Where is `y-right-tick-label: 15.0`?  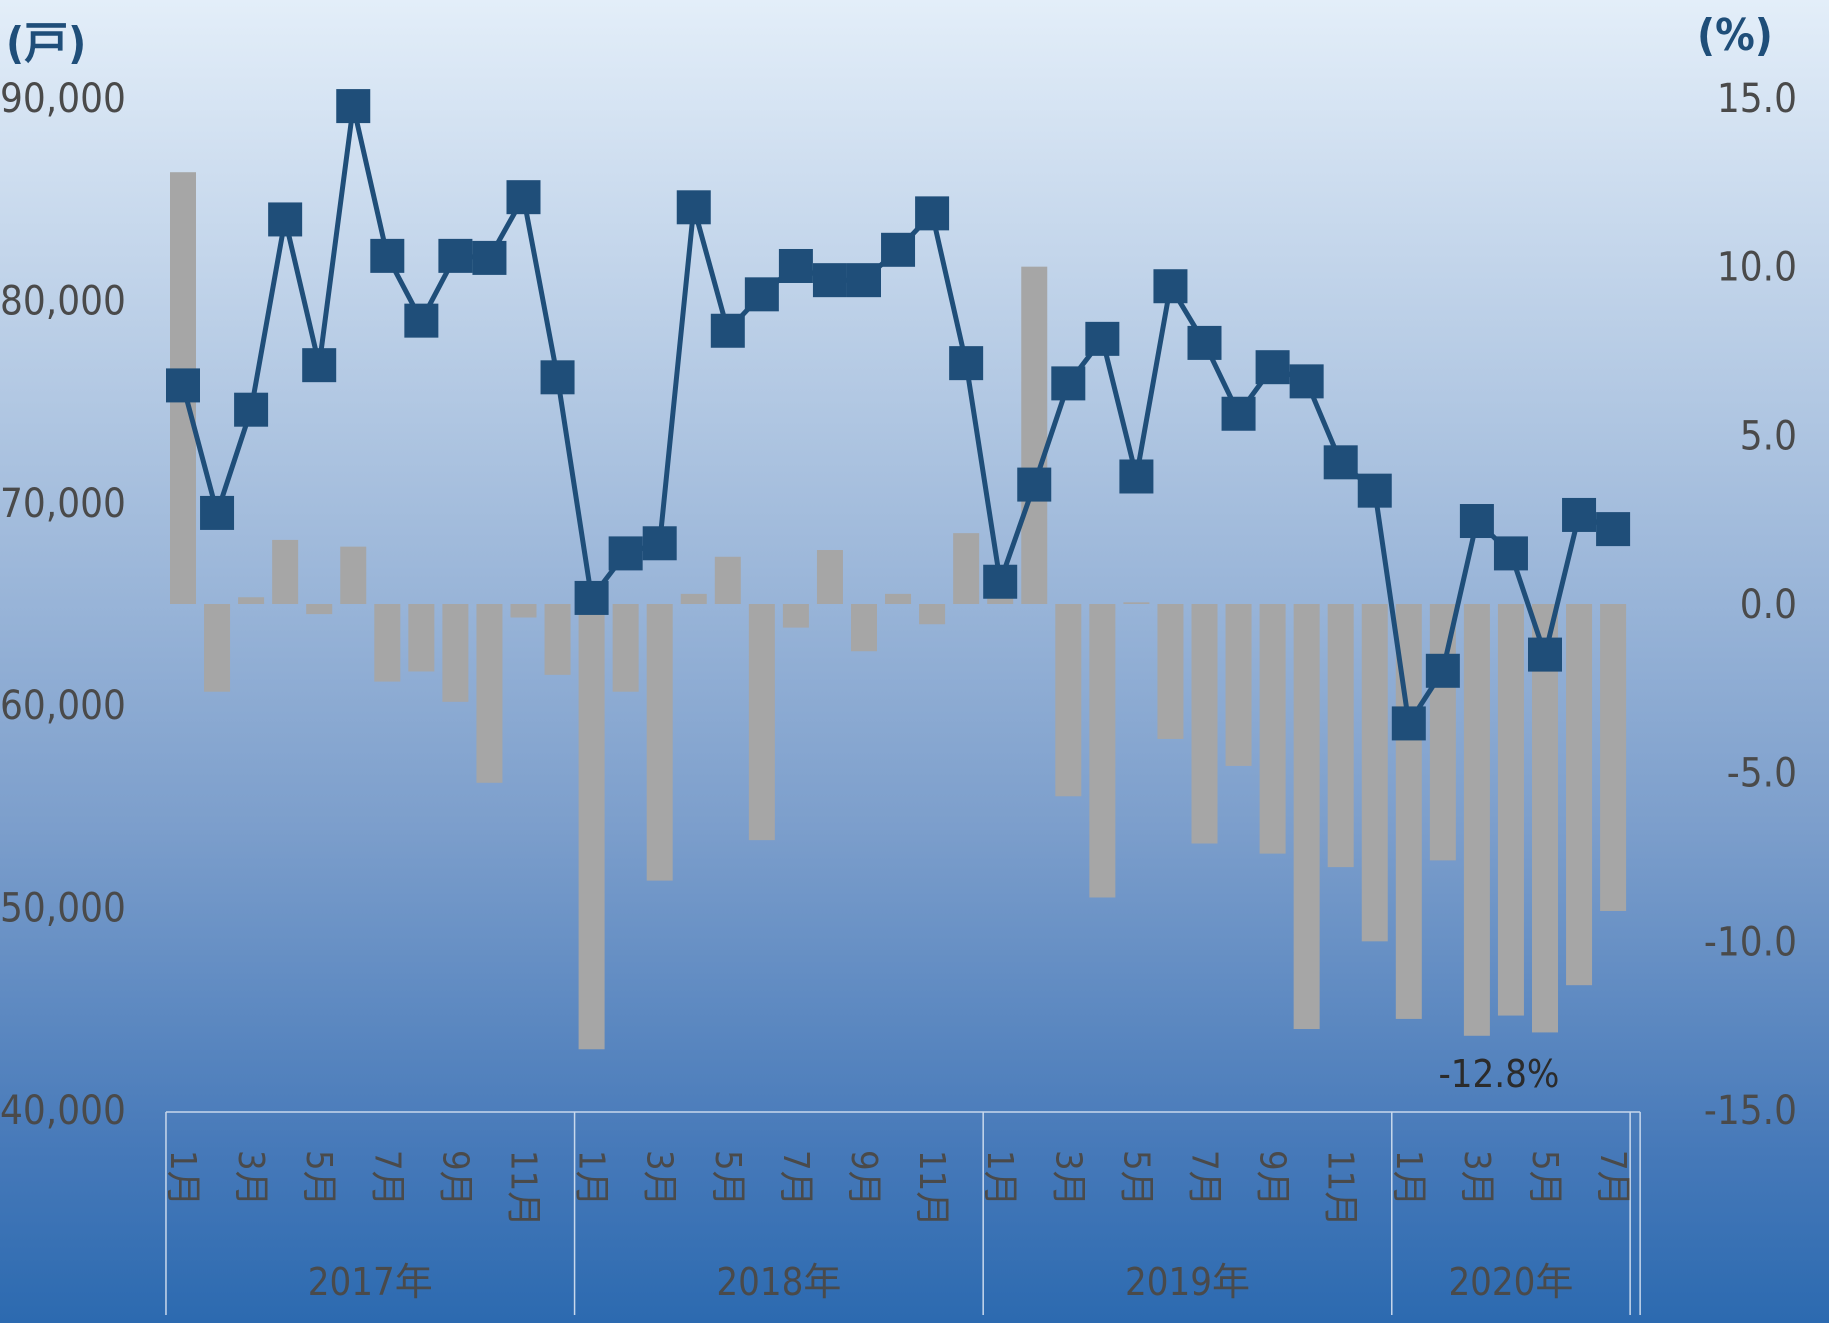 y-right-tick-label: 15.0 is located at coordinates (1757, 99).